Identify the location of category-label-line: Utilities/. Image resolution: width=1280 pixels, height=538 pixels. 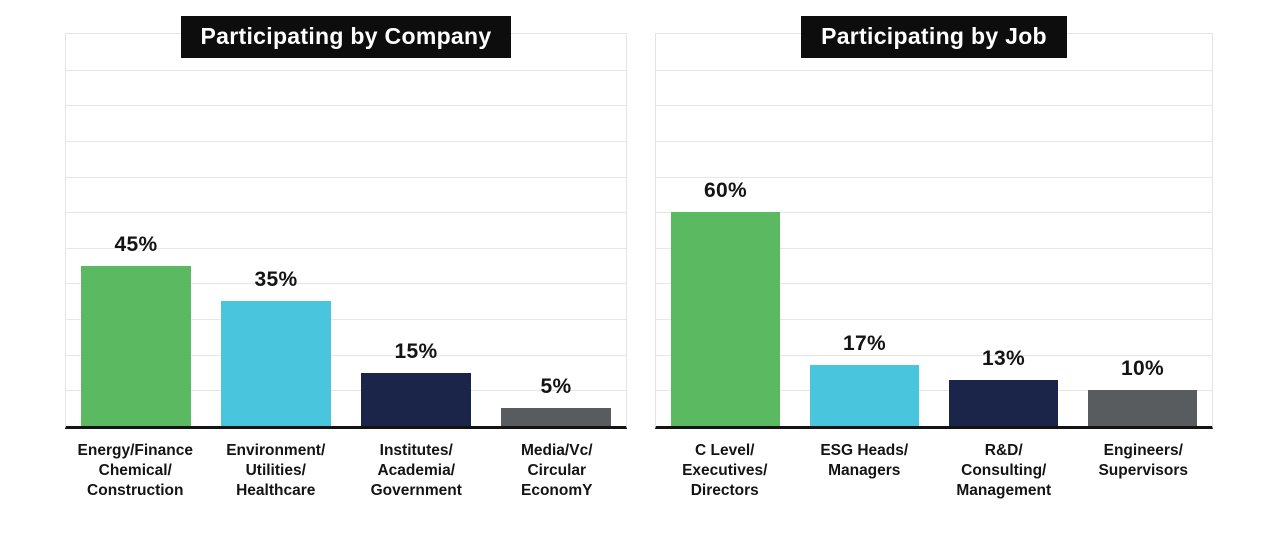
(275, 470).